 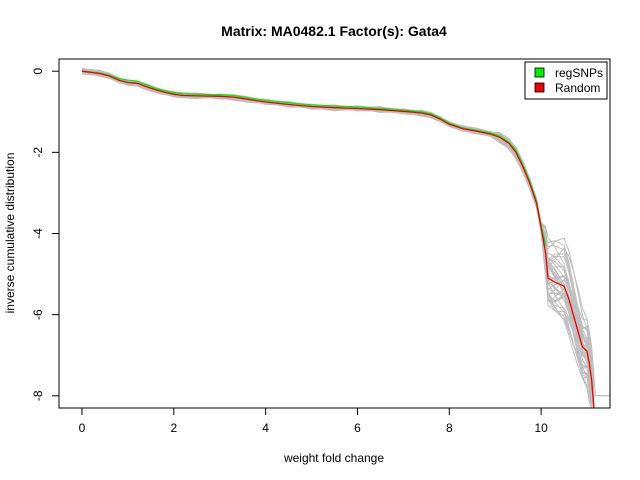 I want to click on y-axis: 0 -2 -4 -6 -8, so click(x=45, y=234).